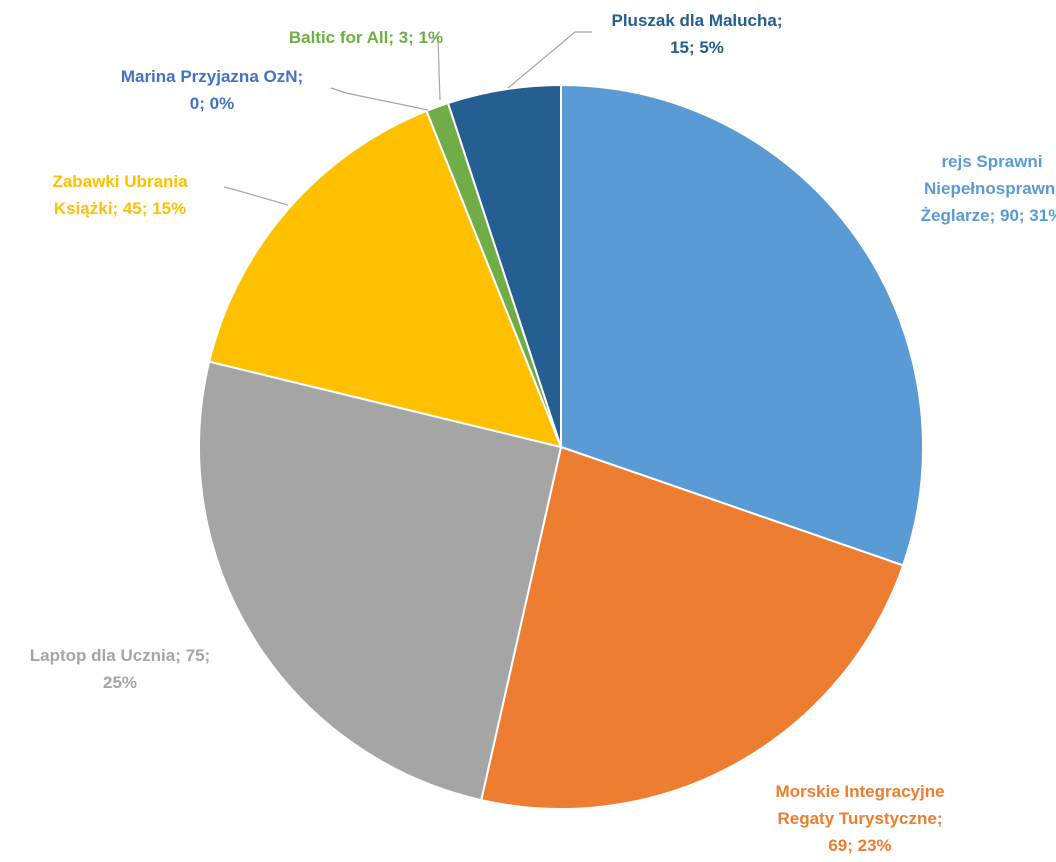 The image size is (1056, 862). Describe the element at coordinates (407, 118) in the screenshot. I see `leader-lines` at that location.